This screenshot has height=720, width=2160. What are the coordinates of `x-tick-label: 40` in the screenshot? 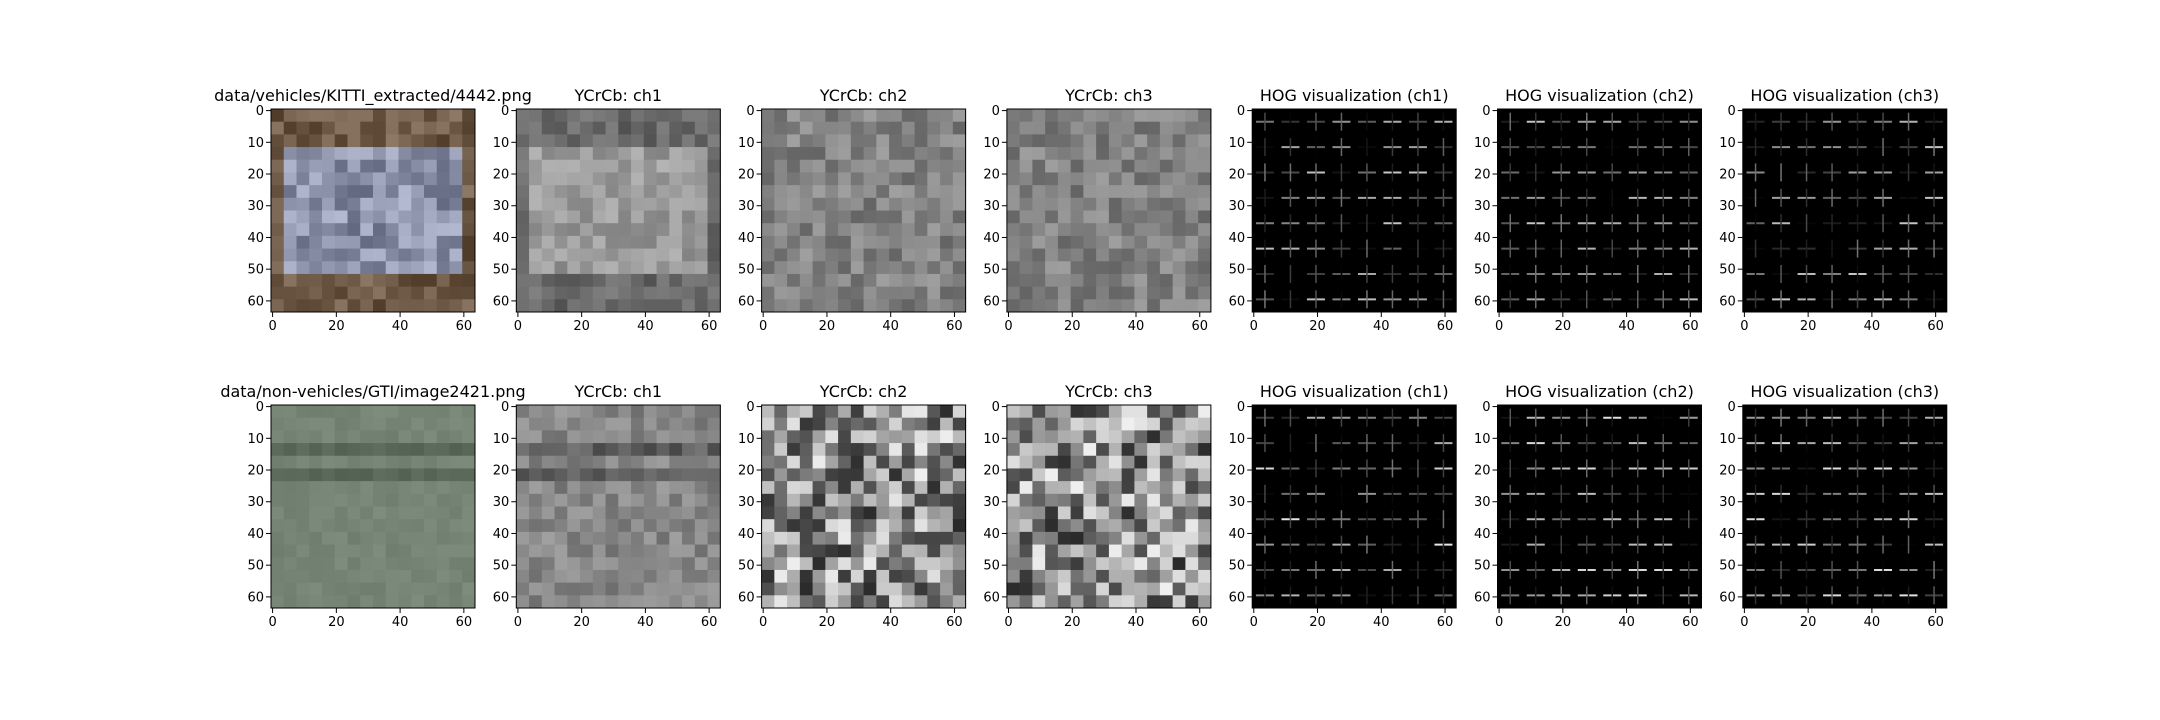 It's located at (400, 622).